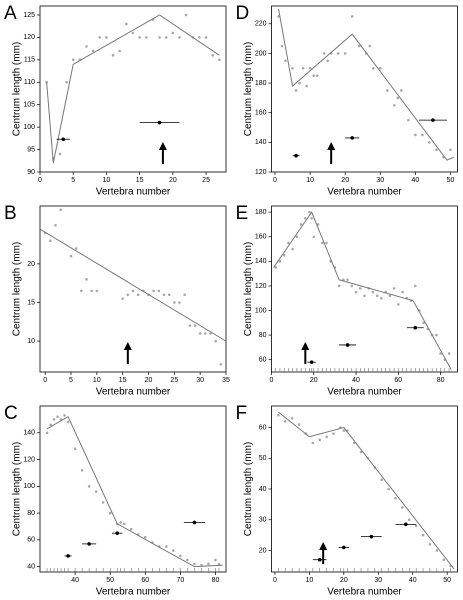 This screenshot has height=600, width=463. What do you see at coordinates (261, 142) in the screenshot?
I see `y-tick-label: 140` at bounding box center [261, 142].